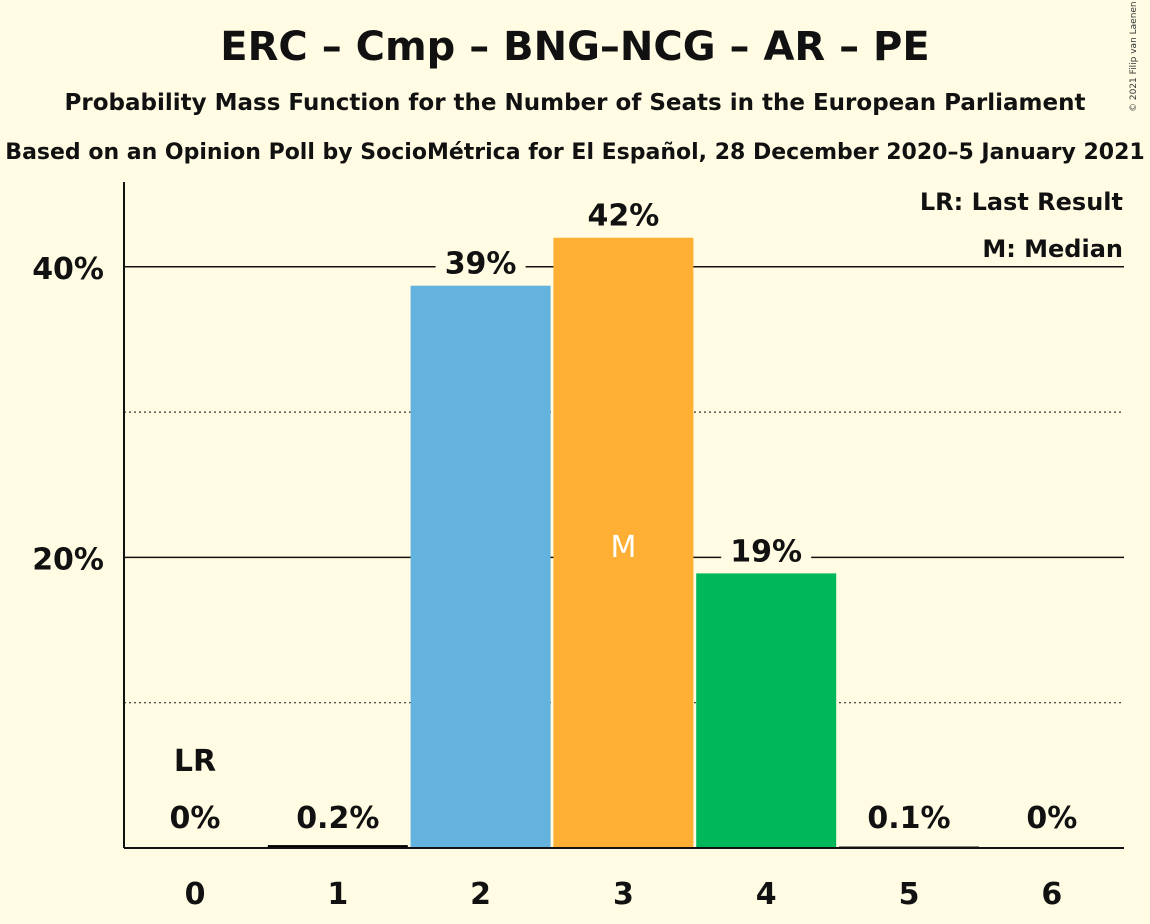 Image resolution: width=1150 pixels, height=924 pixels. What do you see at coordinates (623, 894) in the screenshot?
I see `x-tick-label-3: 3` at bounding box center [623, 894].